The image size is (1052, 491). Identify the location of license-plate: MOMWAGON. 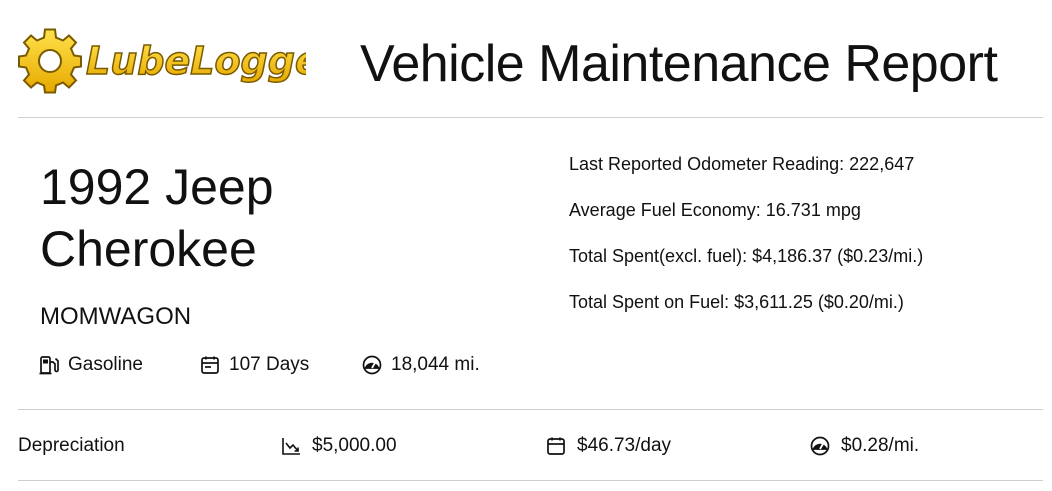
(116, 316).